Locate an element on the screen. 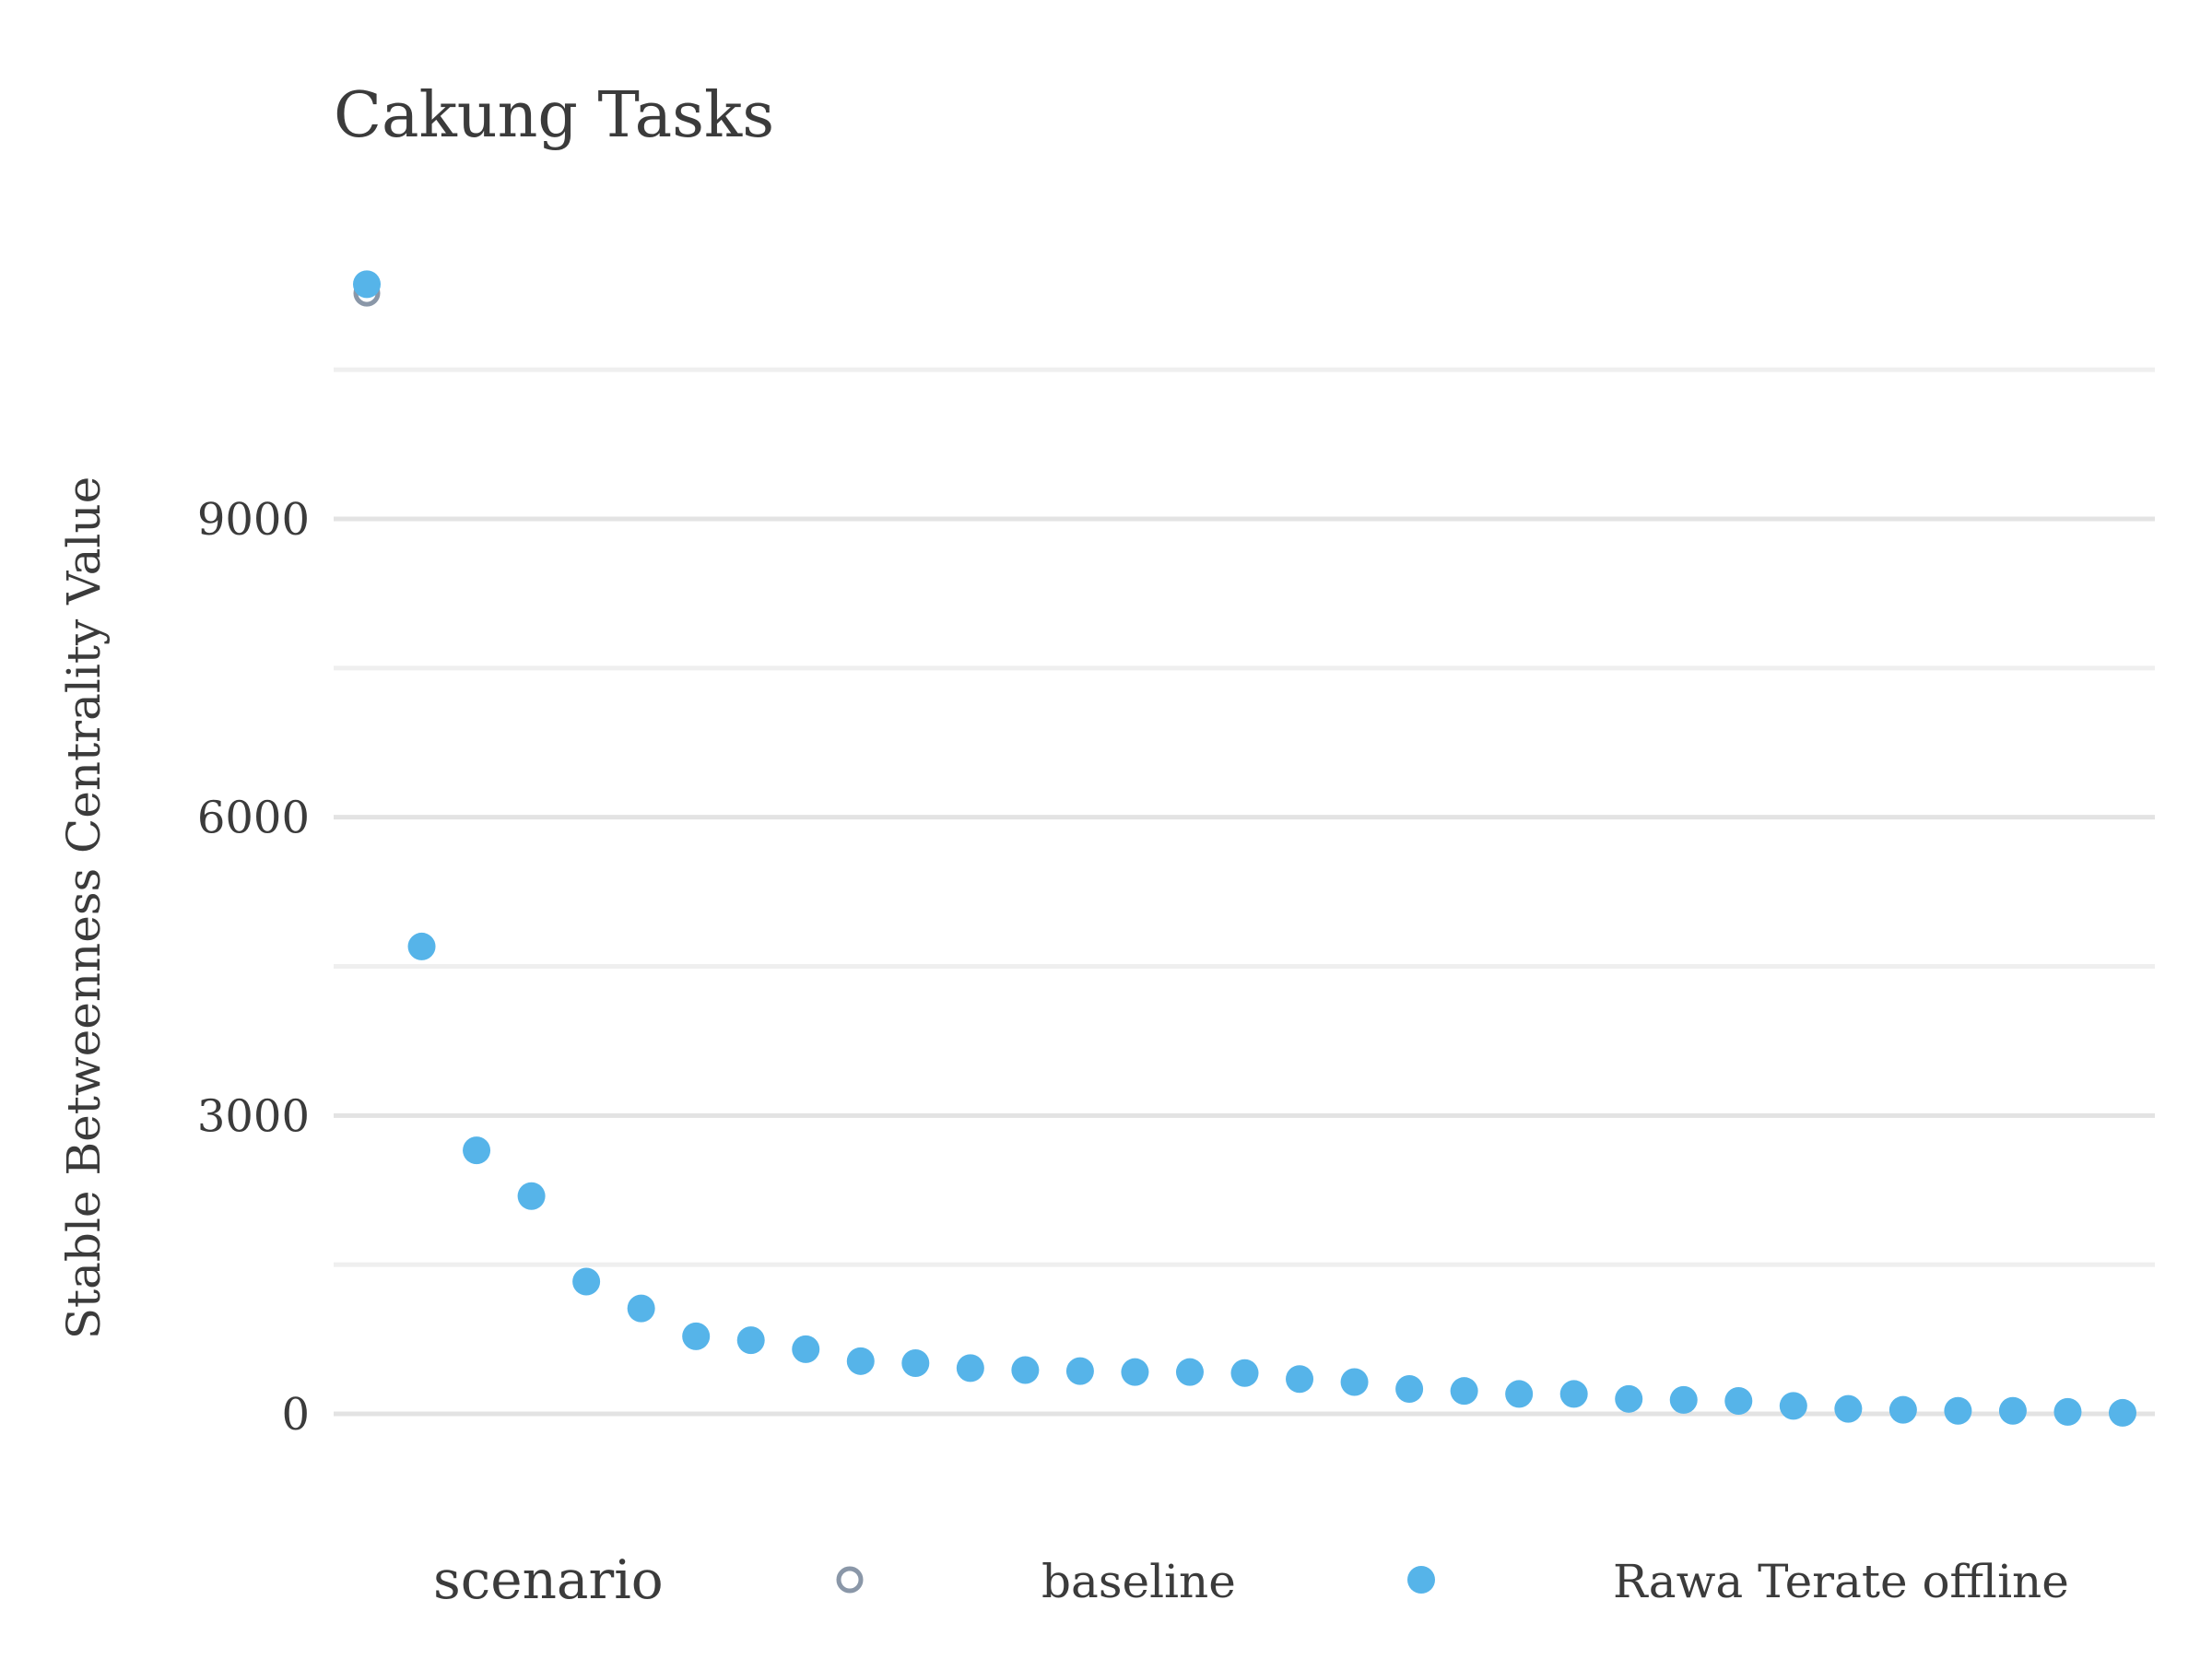  legend-title: scenario is located at coordinates (548, 1579).